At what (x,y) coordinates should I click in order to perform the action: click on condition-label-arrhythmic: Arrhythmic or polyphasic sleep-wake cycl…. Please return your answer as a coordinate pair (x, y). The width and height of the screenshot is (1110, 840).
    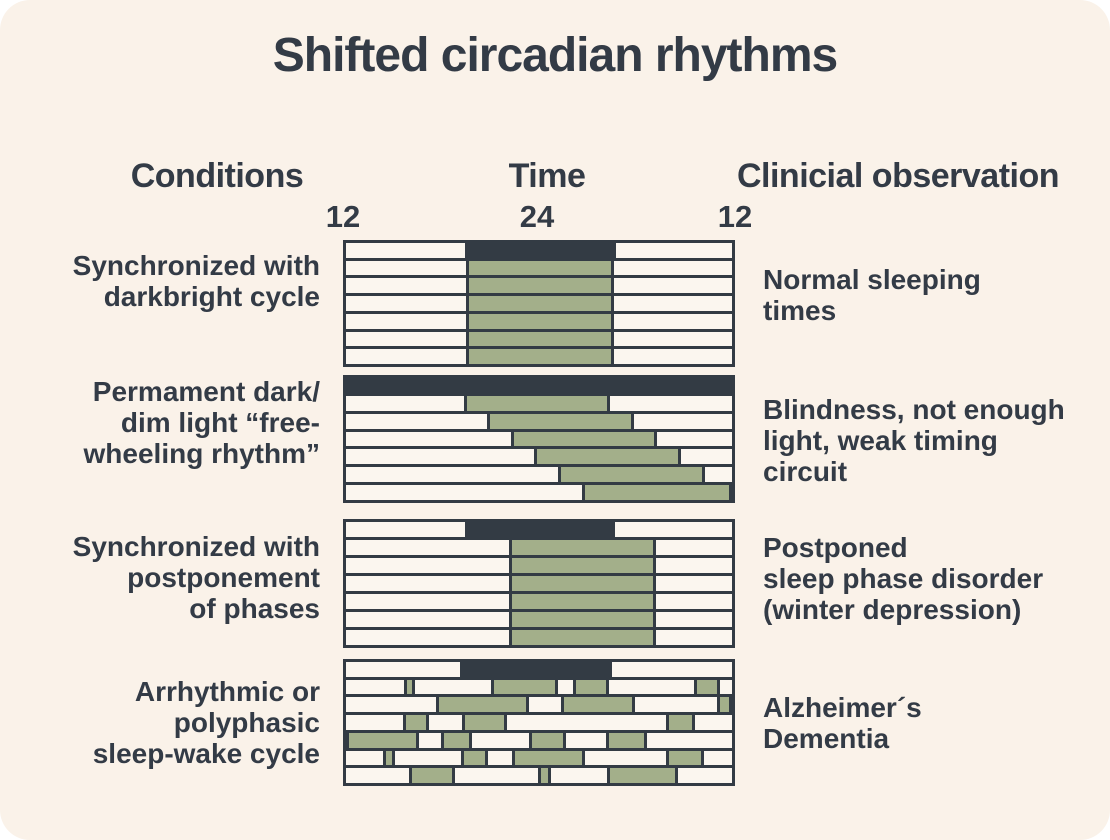
    Looking at the image, I should click on (206, 722).